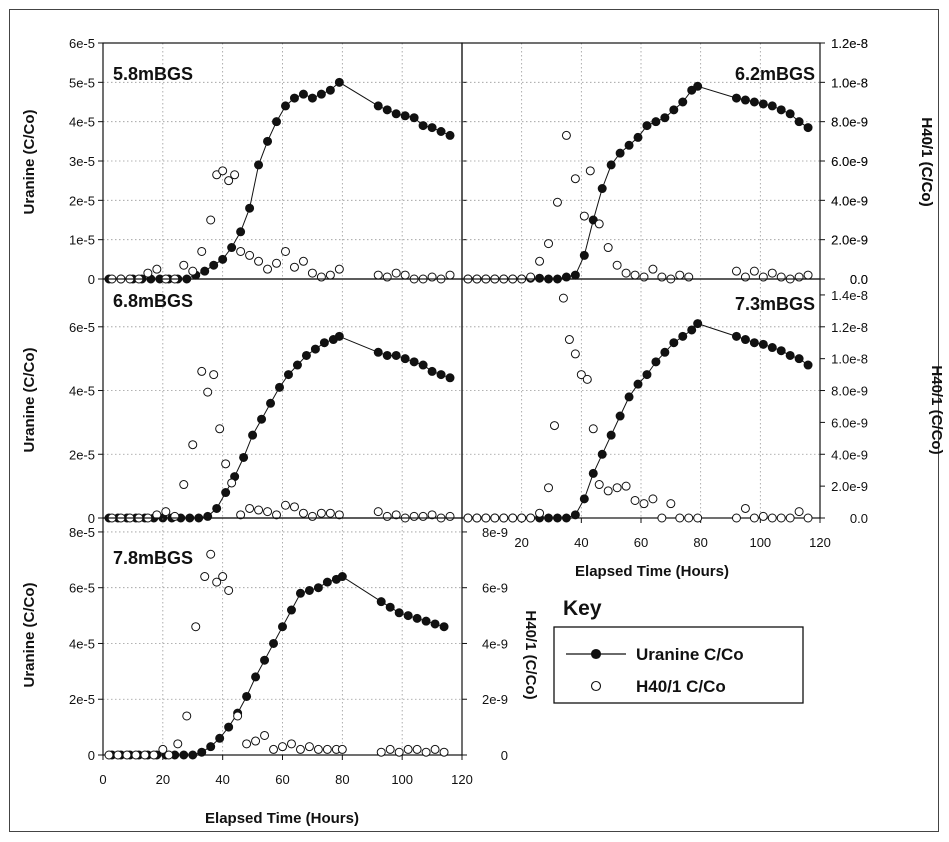  I want to click on x-tick-label: 100, so click(760, 542).